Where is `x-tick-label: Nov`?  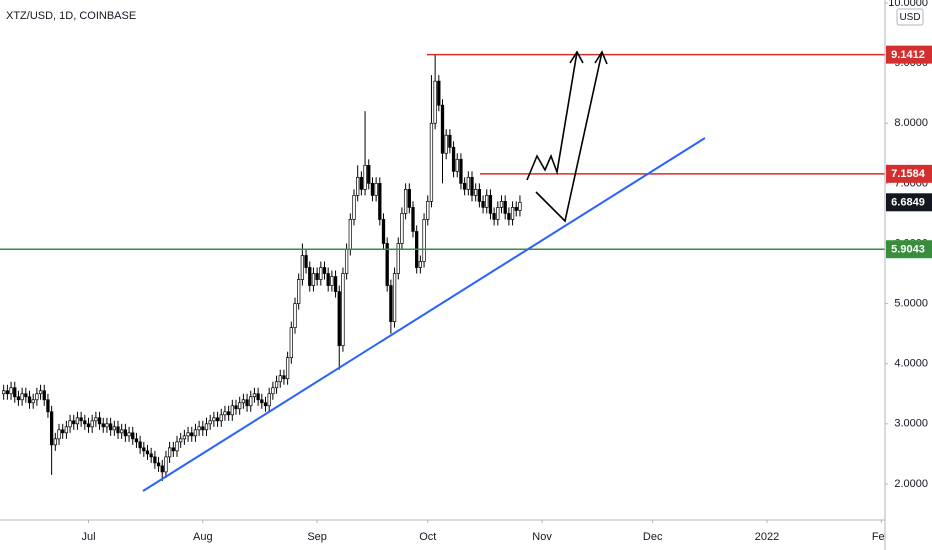 x-tick-label: Nov is located at coordinates (542, 537).